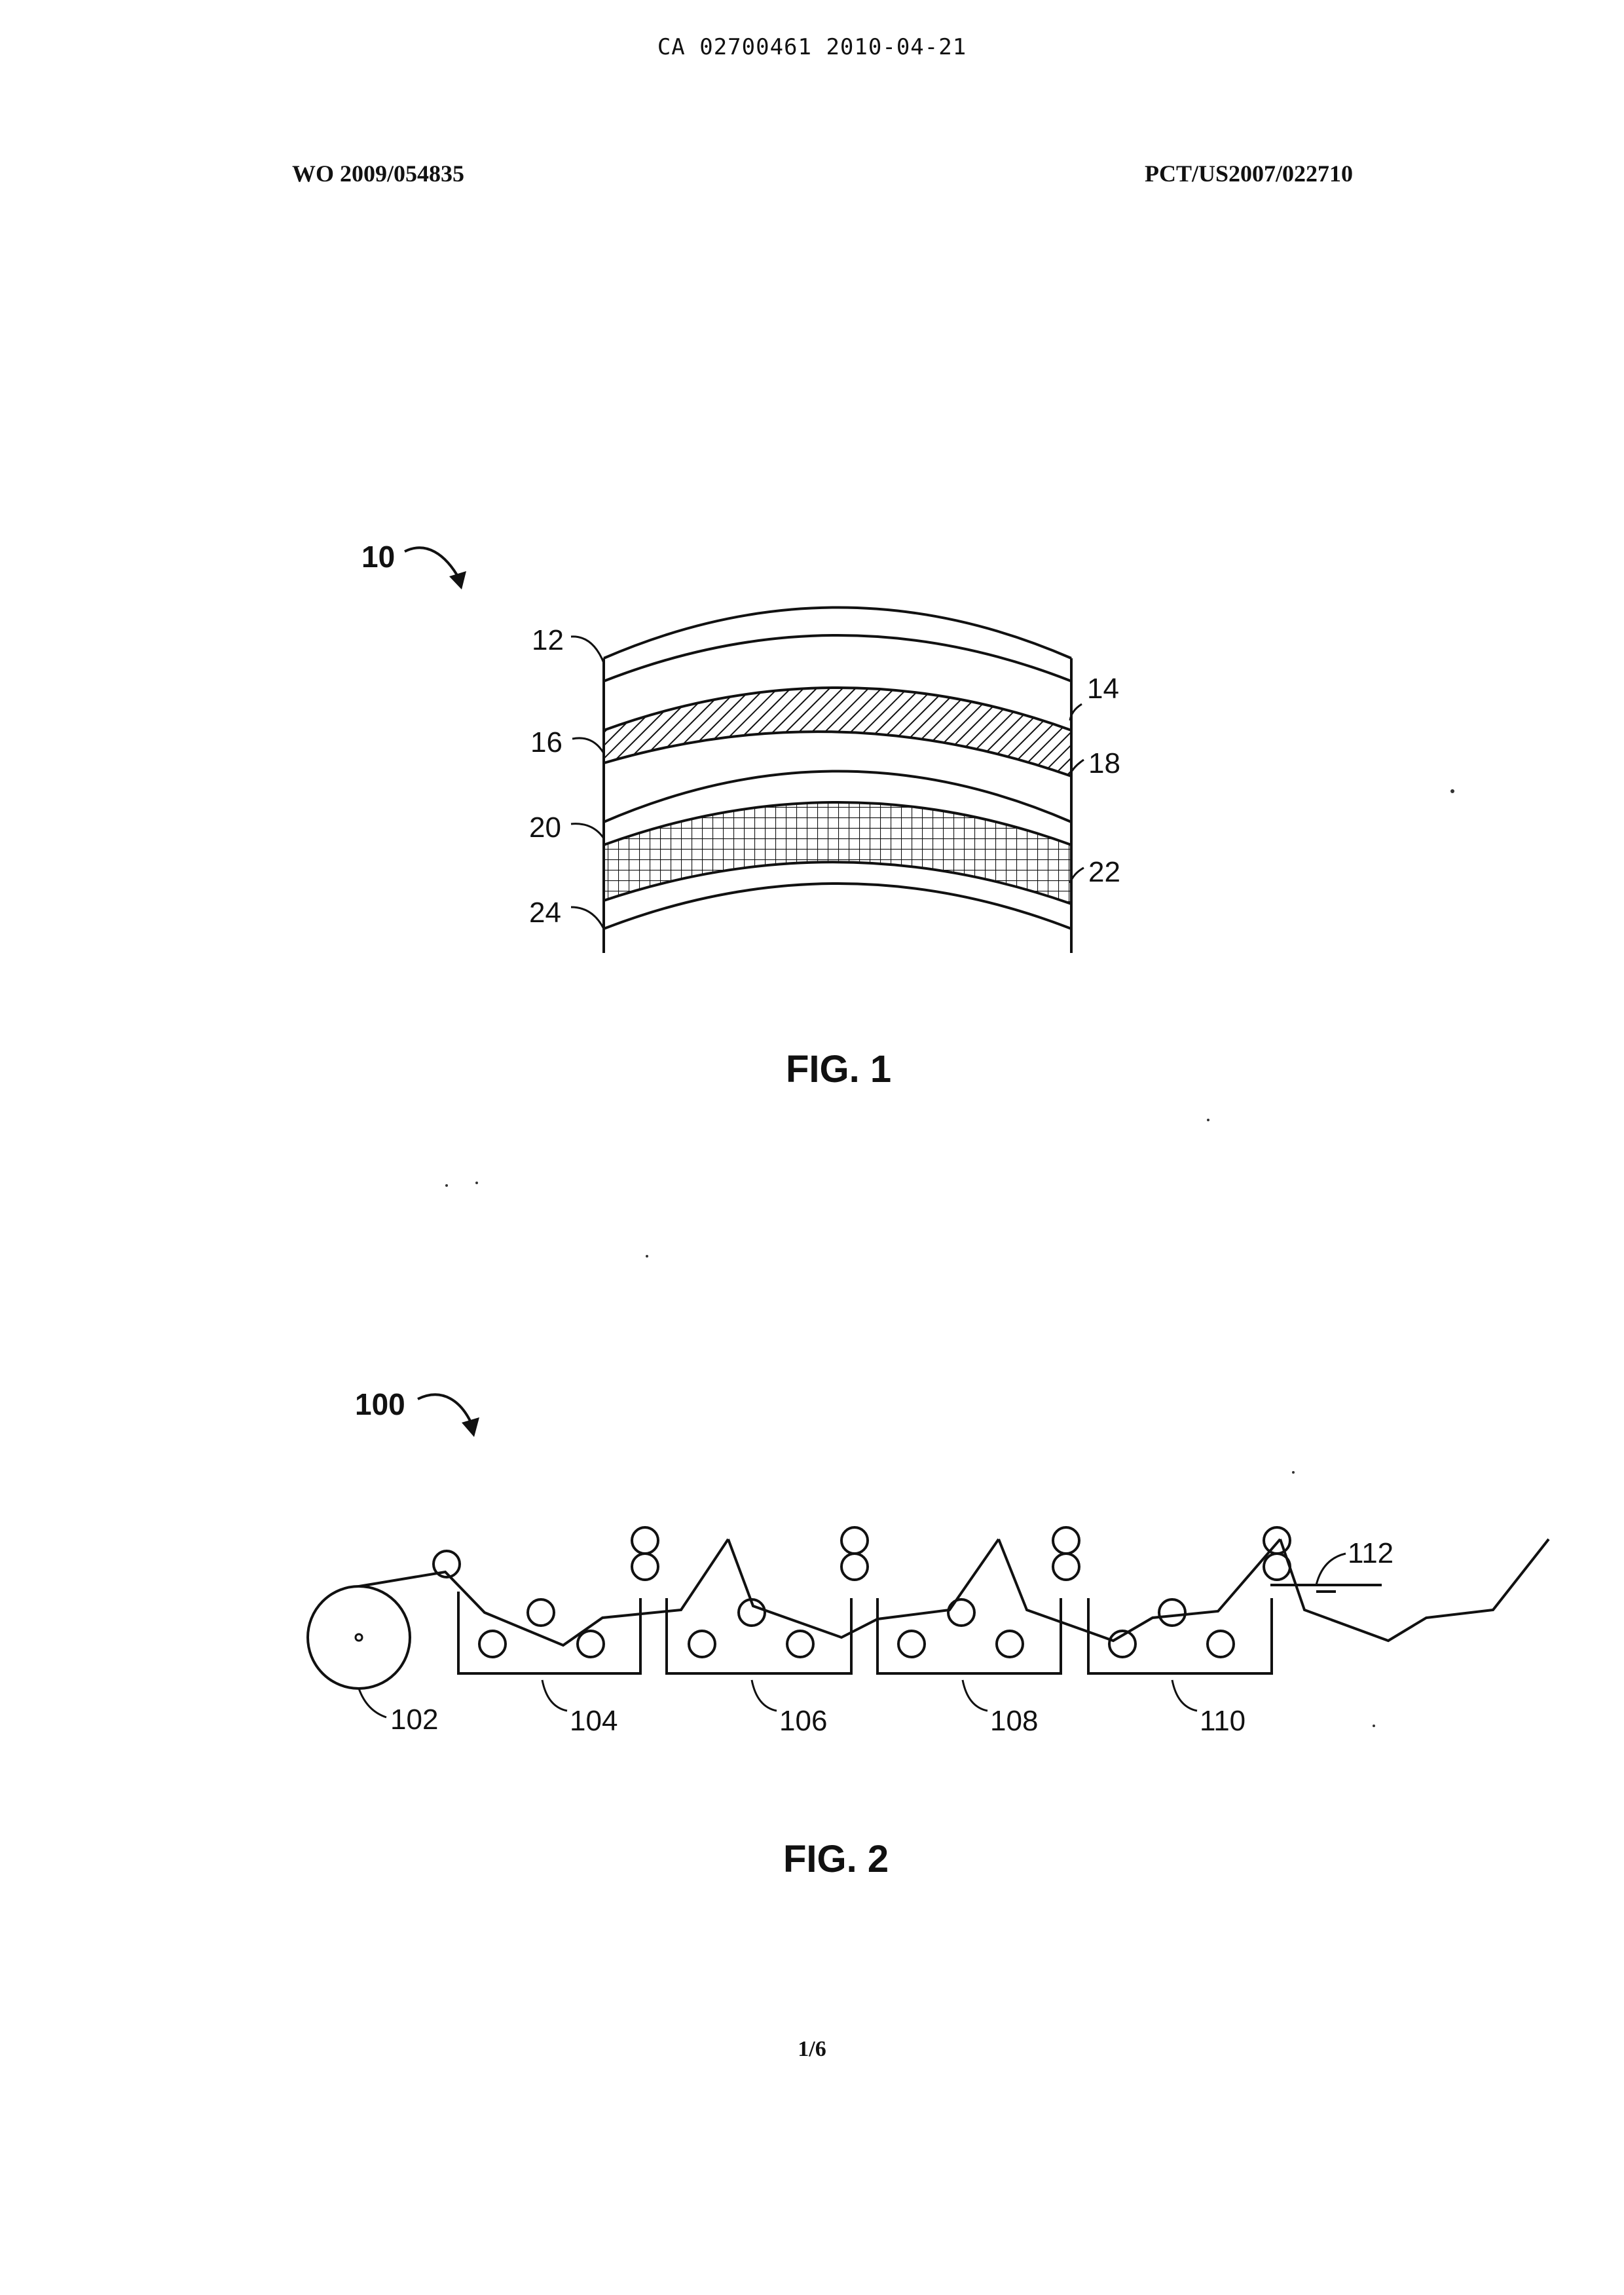 This screenshot has height=2295, width=1624. I want to click on label-18: 18, so click(1104, 763).